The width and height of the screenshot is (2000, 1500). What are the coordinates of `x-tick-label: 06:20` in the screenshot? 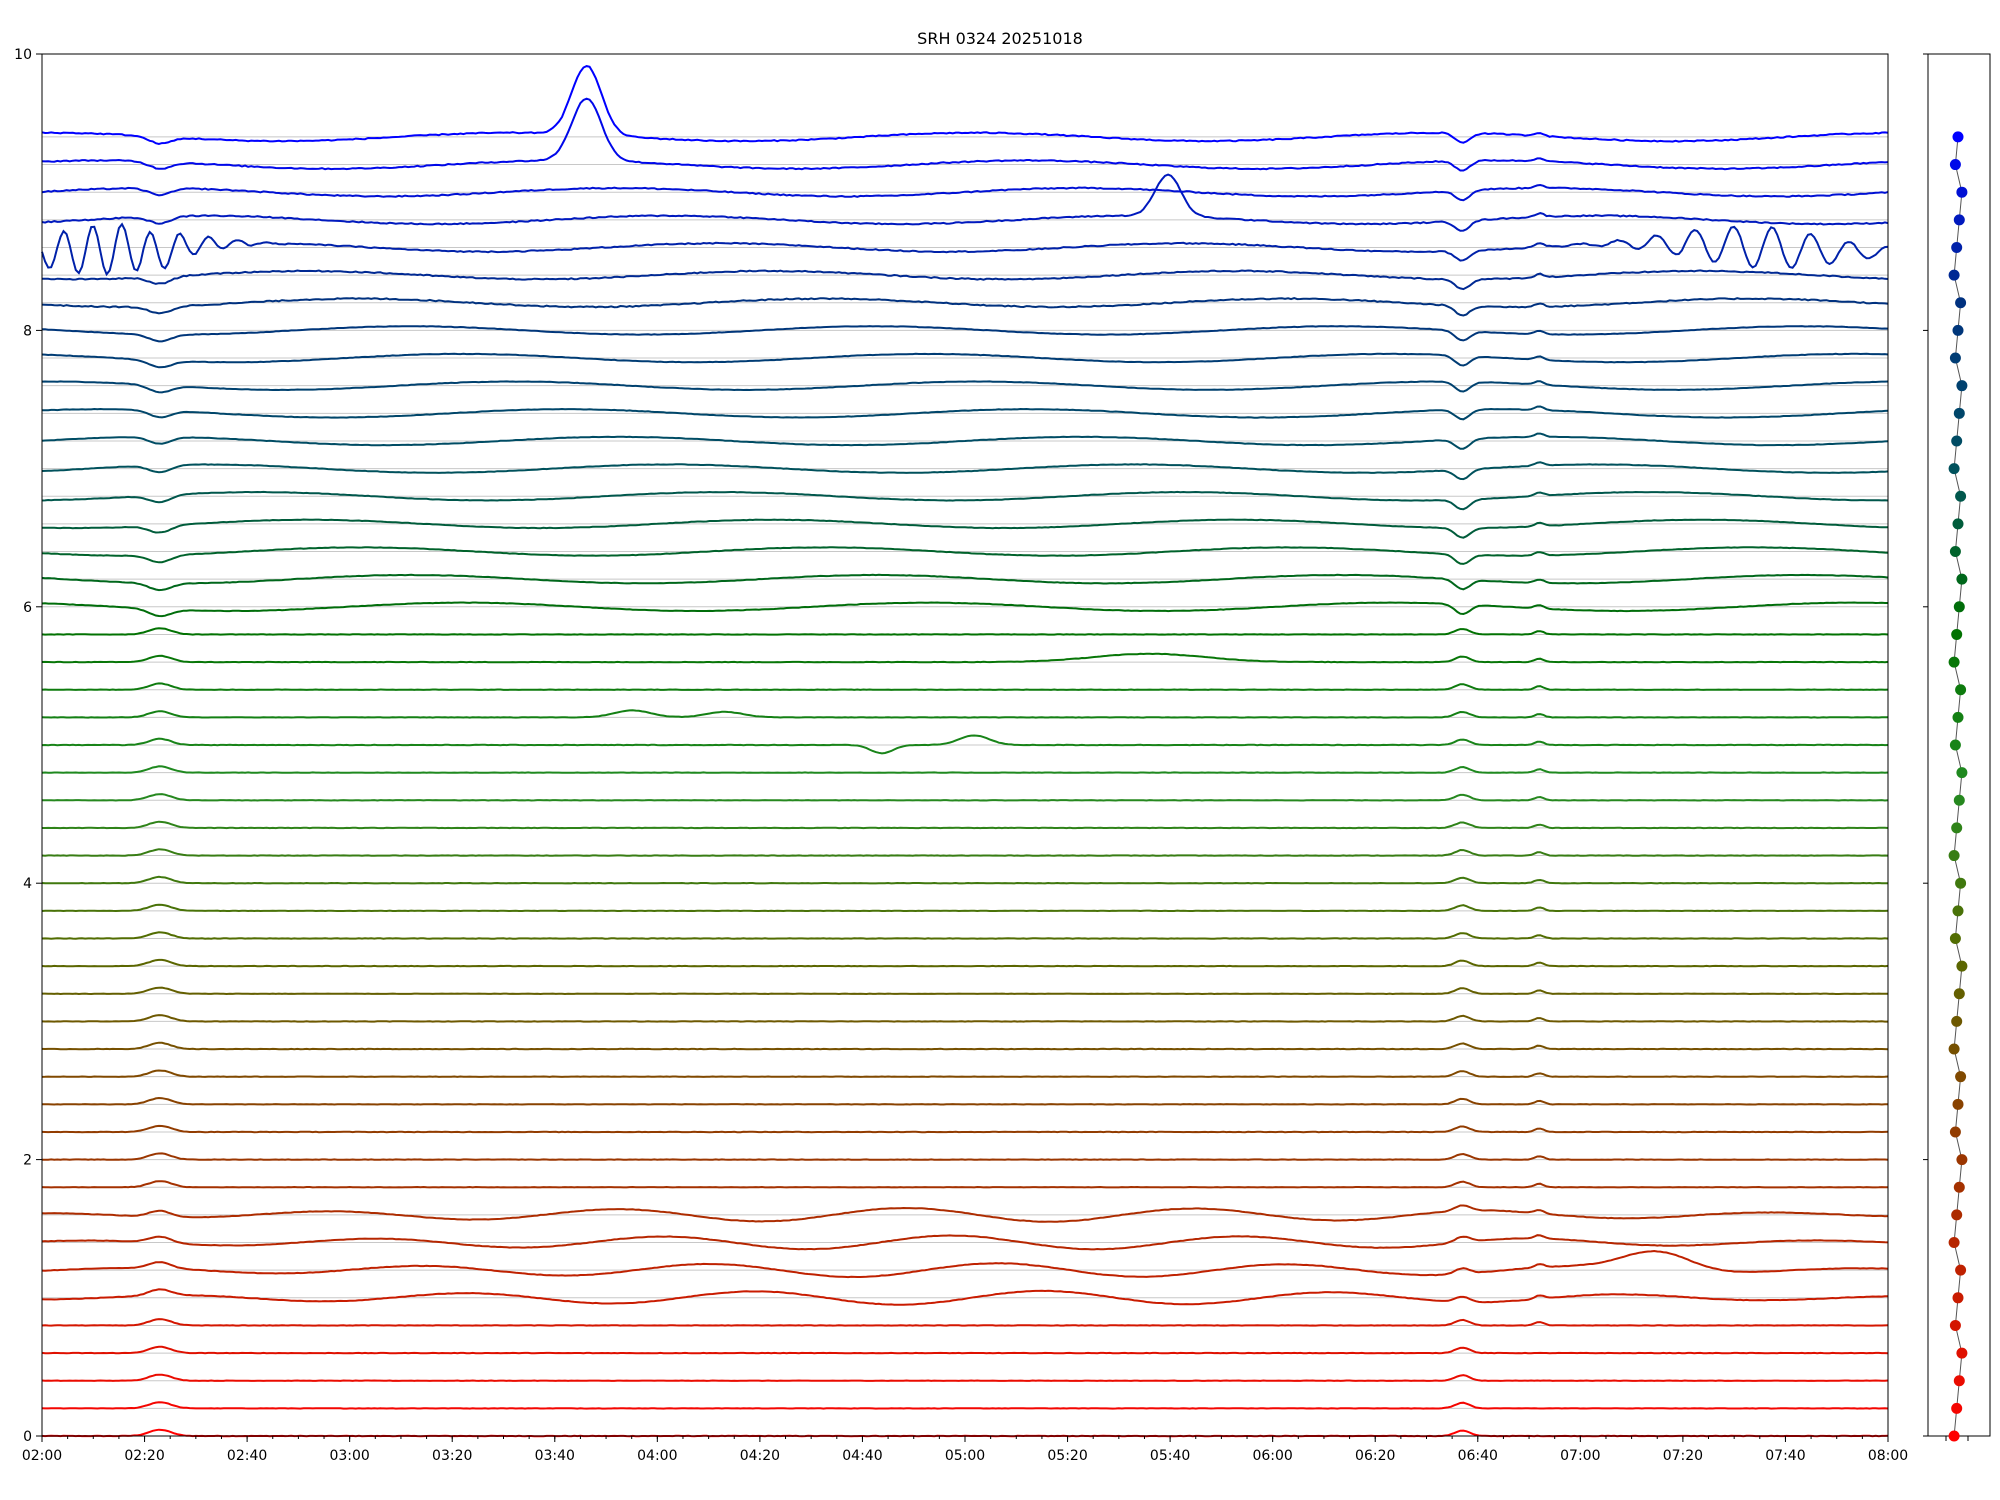 It's located at (1375, 1456).